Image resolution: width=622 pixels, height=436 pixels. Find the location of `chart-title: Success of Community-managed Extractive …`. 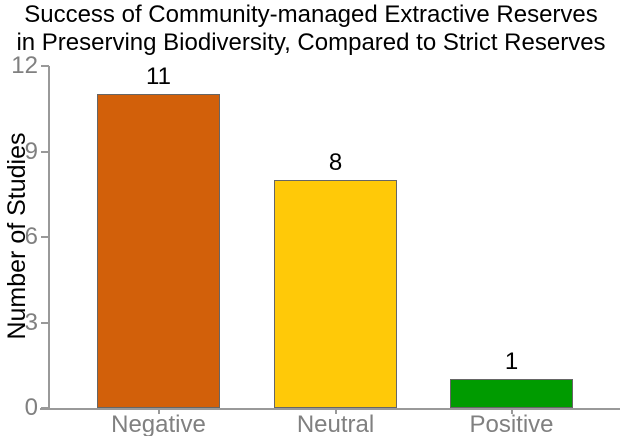

chart-title: Success of Community-managed Extractive … is located at coordinates (311, 29).